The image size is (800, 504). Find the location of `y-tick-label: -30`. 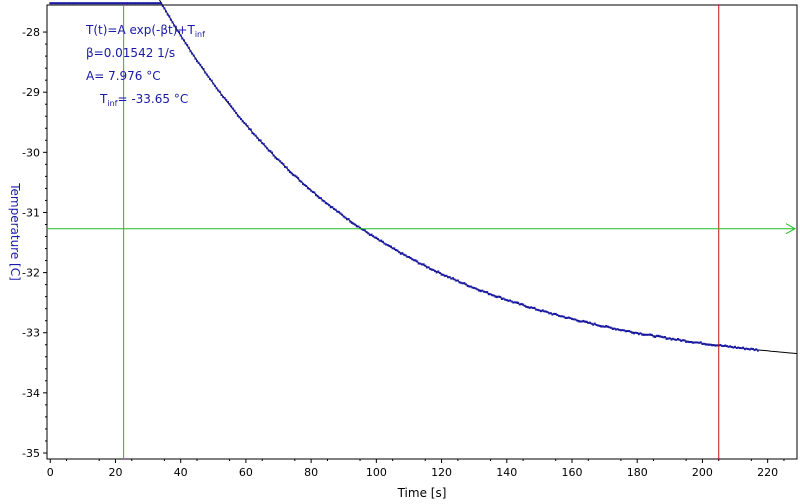

y-tick-label: -30 is located at coordinates (31, 152).